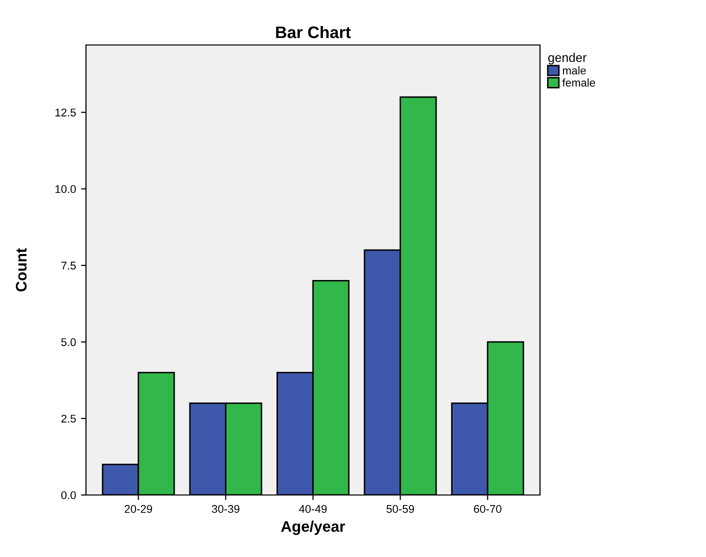 This screenshot has width=706, height=557. Describe the element at coordinates (68, 342) in the screenshot. I see `y-tick-label: 5.0` at that location.